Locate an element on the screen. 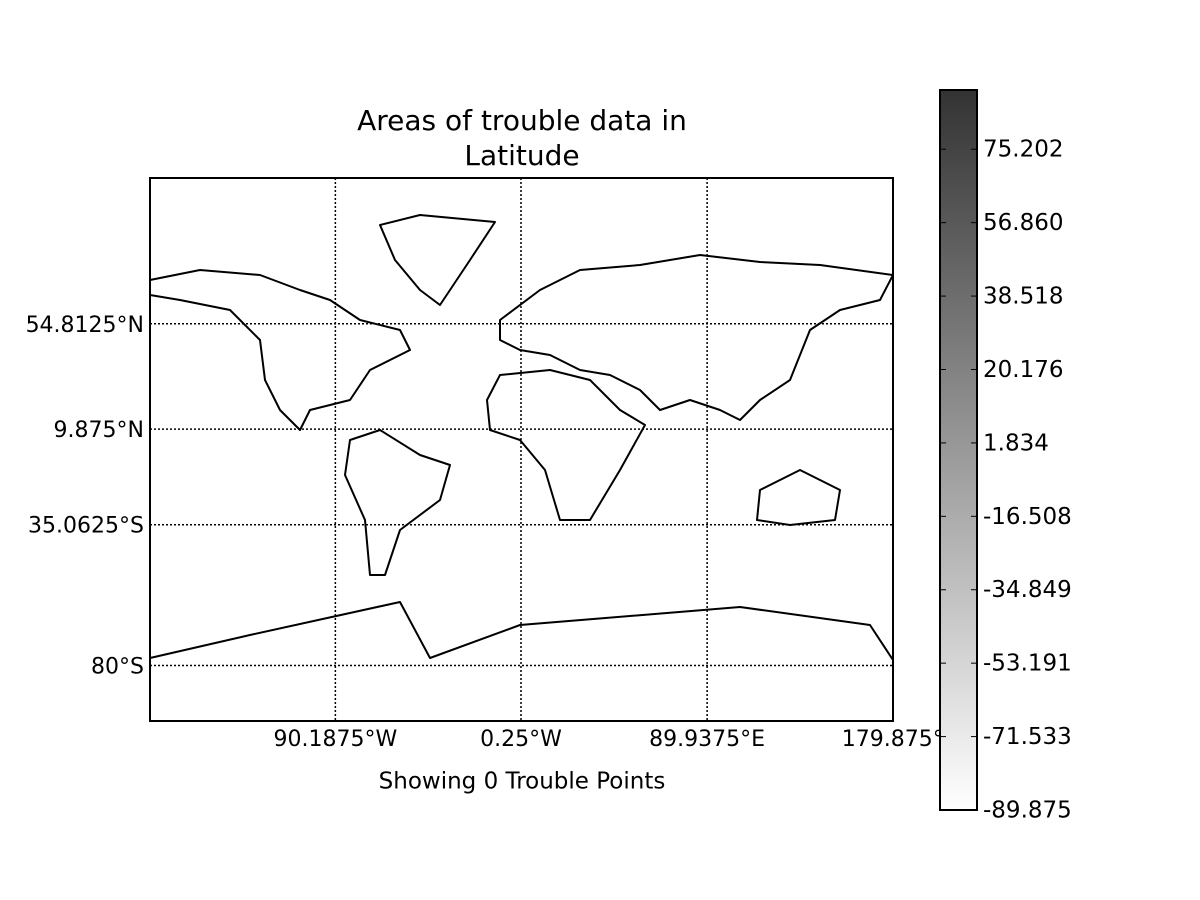 This screenshot has width=1200, height=900. australia is located at coordinates (798, 497).